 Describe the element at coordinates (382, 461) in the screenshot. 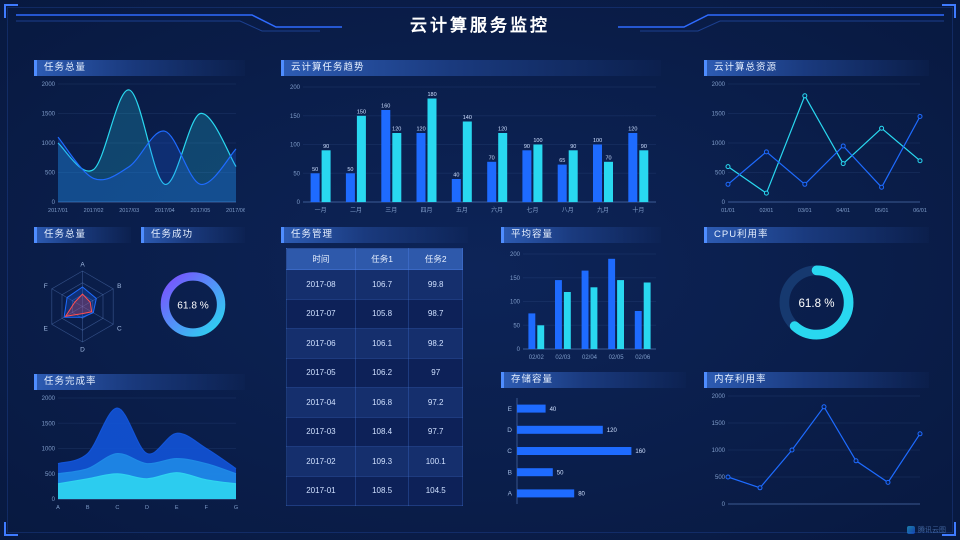

I see `table-cell: 109.3` at that location.